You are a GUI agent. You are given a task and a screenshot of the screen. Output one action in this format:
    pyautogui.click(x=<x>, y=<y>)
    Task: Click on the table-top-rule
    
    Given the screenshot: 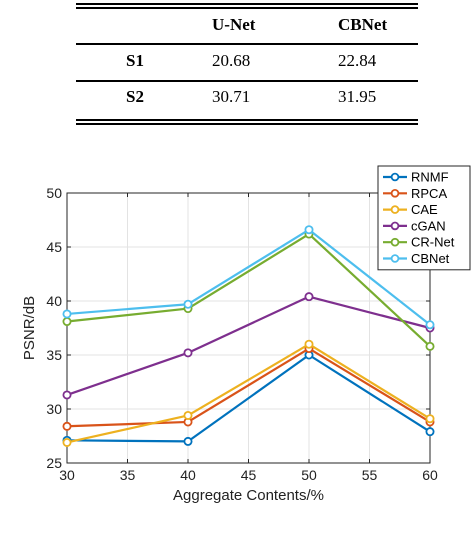 What is the action you would take?
    pyautogui.click(x=247, y=4)
    